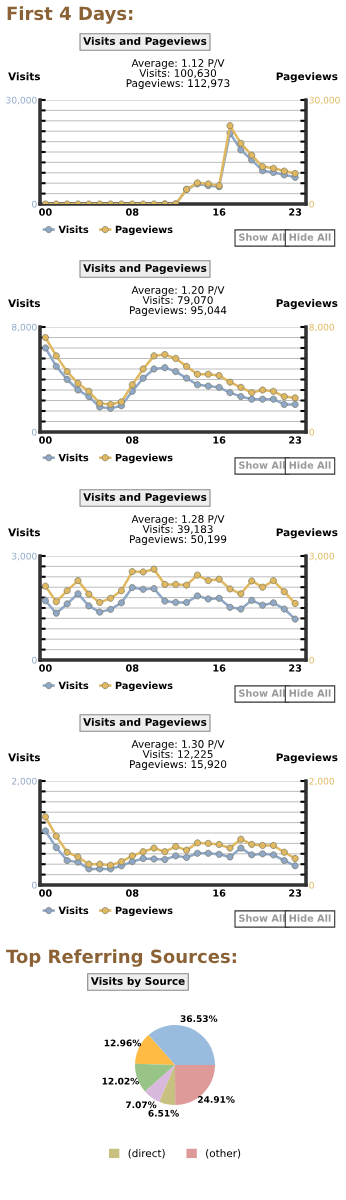  What do you see at coordinates (216, 1099) in the screenshot?
I see `data-label: 24.91%` at bounding box center [216, 1099].